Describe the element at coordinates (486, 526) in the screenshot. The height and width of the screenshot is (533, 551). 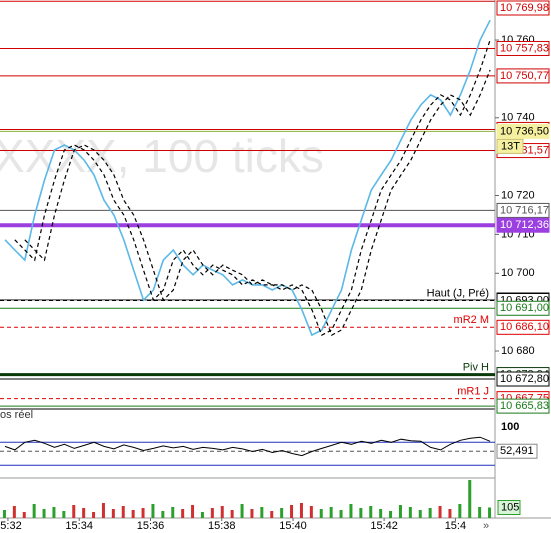
I see `scroll-button: »` at that location.